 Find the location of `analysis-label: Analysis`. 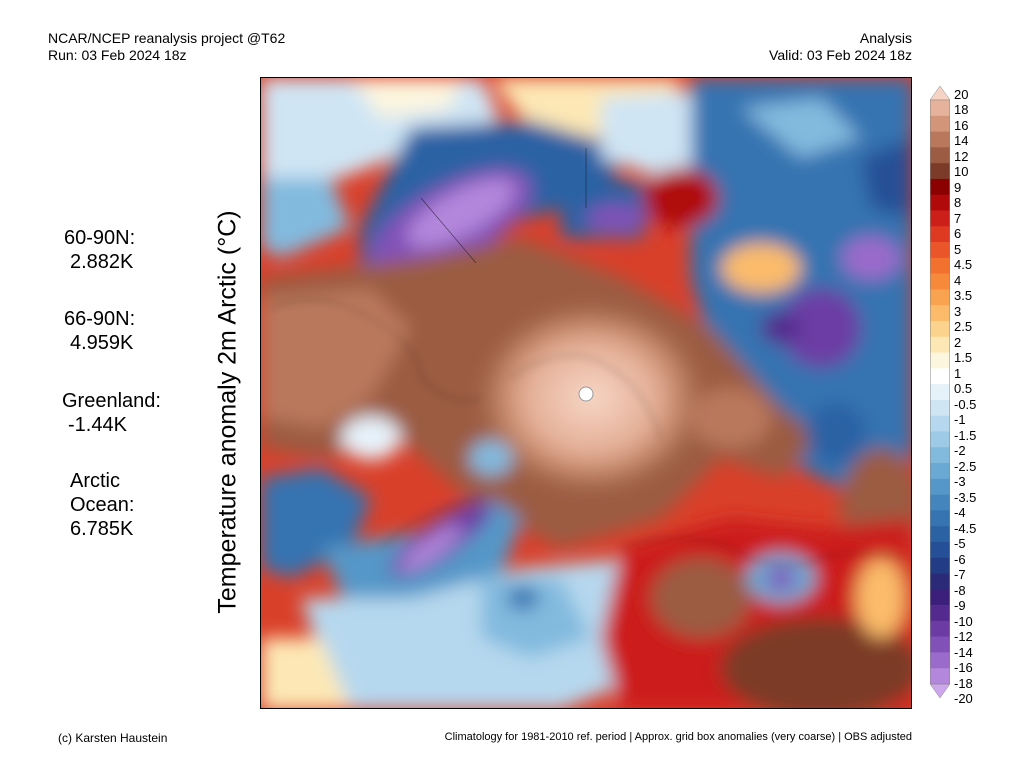

analysis-label: Analysis is located at coordinates (885, 38).